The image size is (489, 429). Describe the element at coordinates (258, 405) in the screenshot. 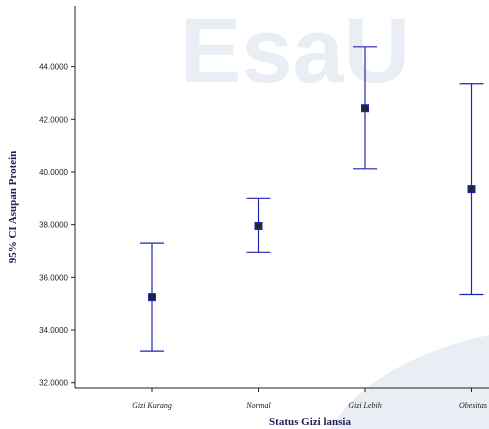

I see `x-tick-label: Normal` at that location.